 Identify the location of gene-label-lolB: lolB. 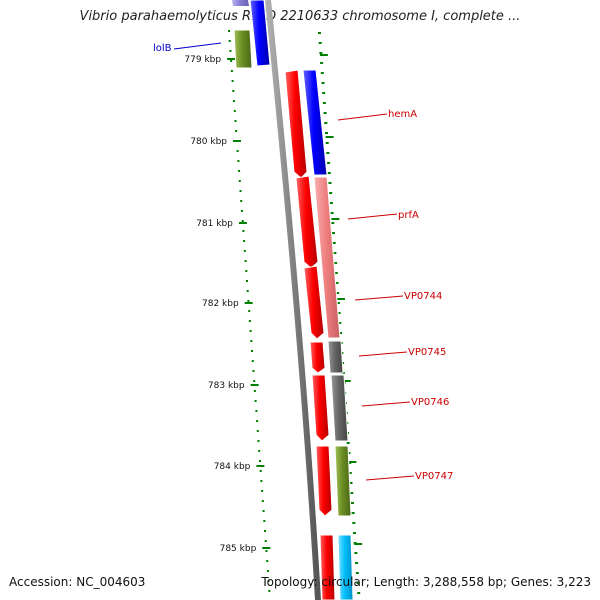
(162, 48).